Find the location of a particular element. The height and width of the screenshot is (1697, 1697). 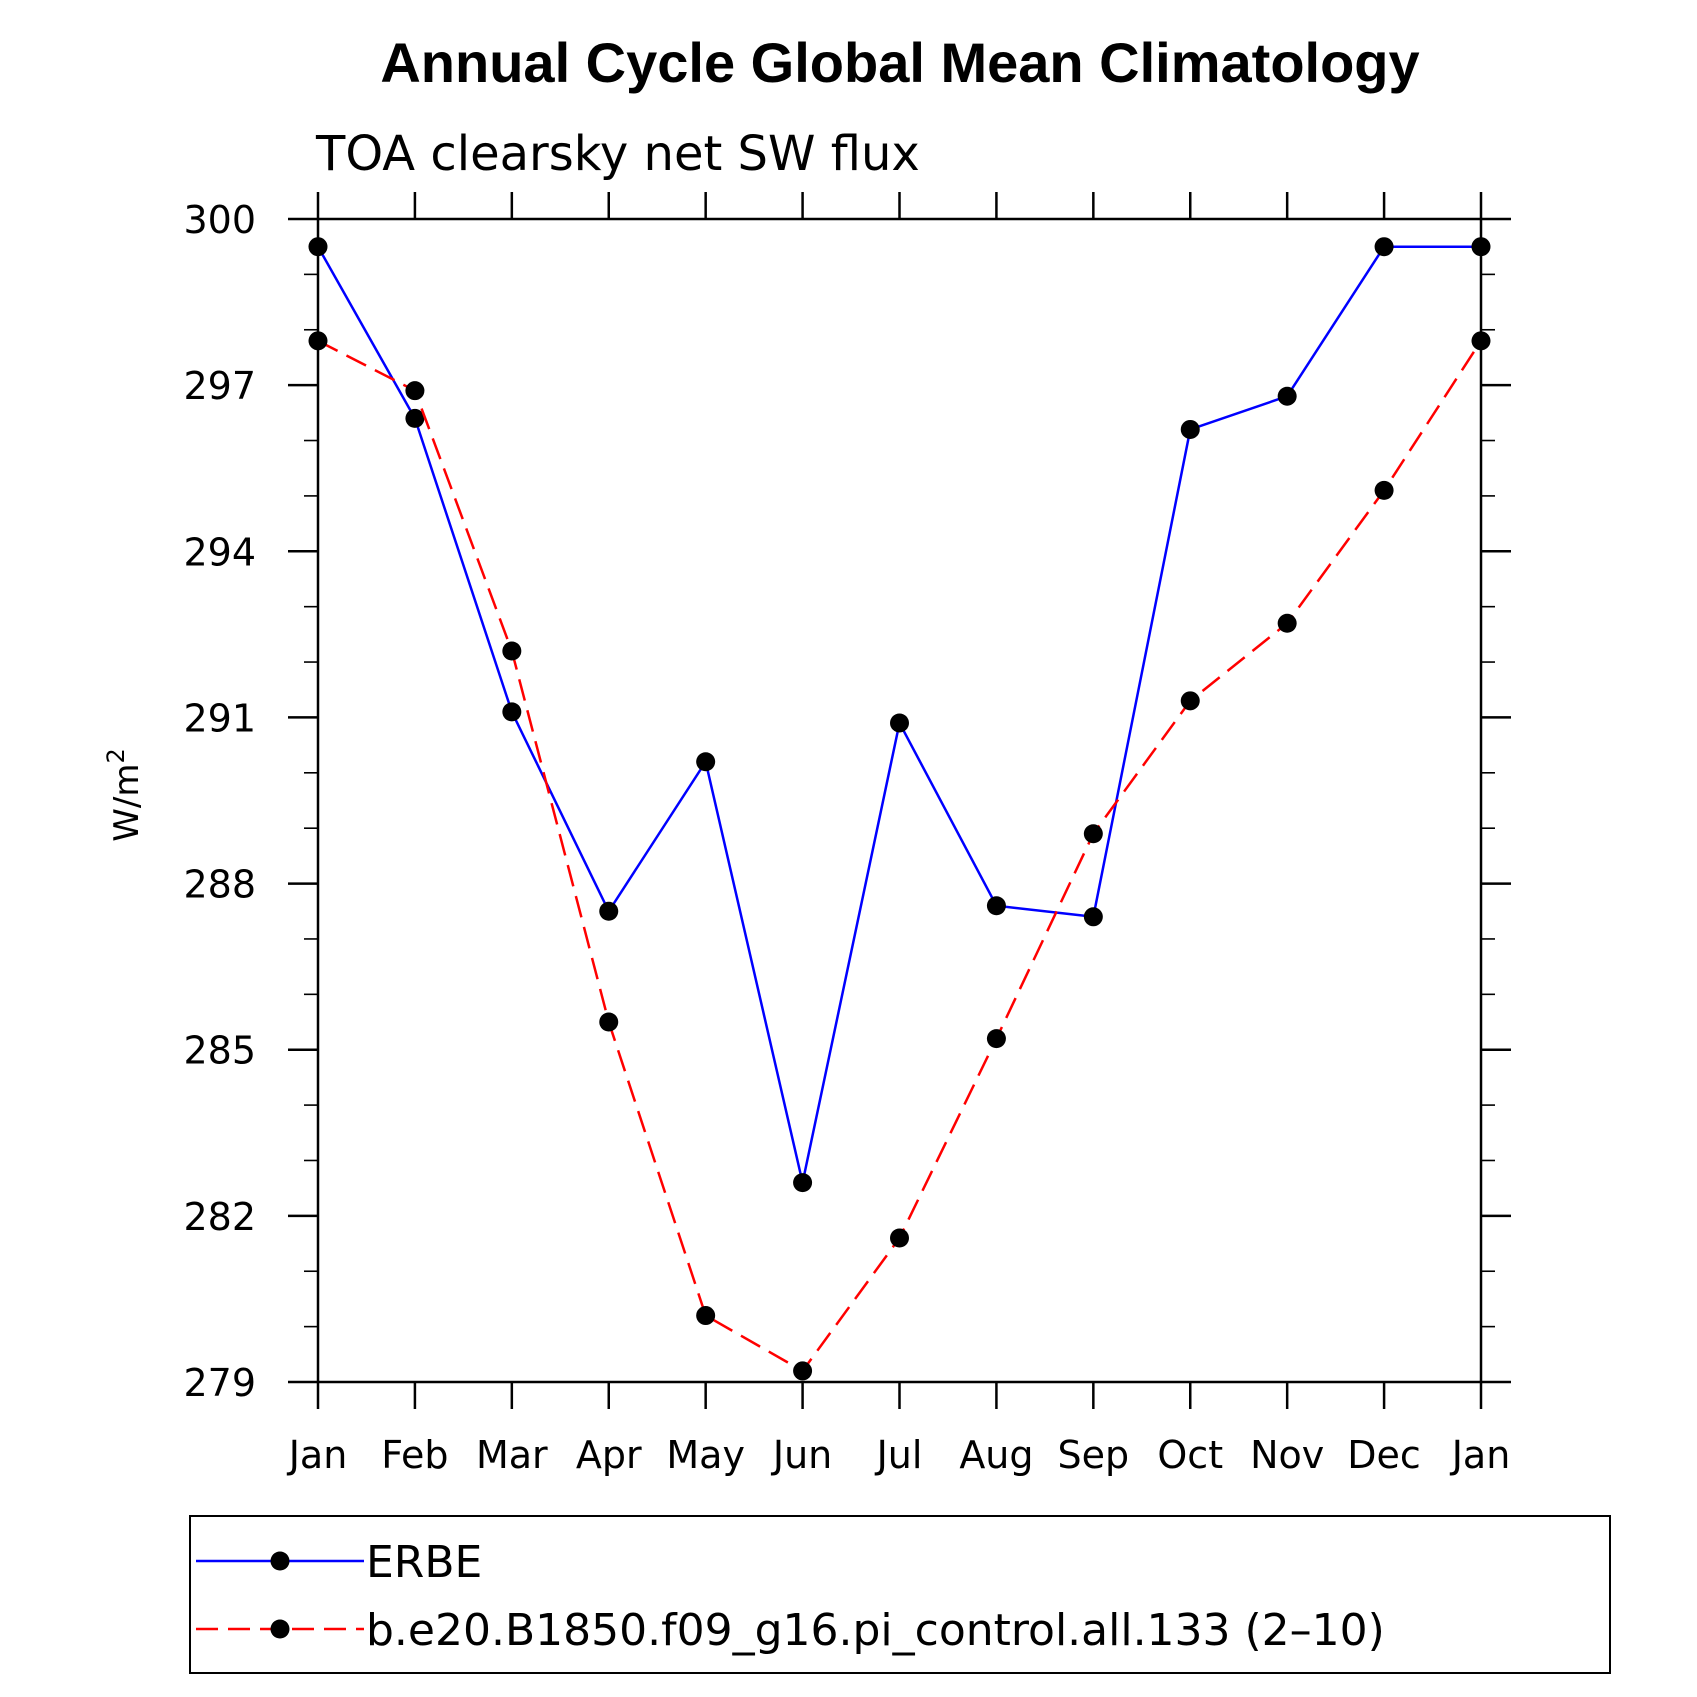

x-tick-label: Oct is located at coordinates (1190, 1455).